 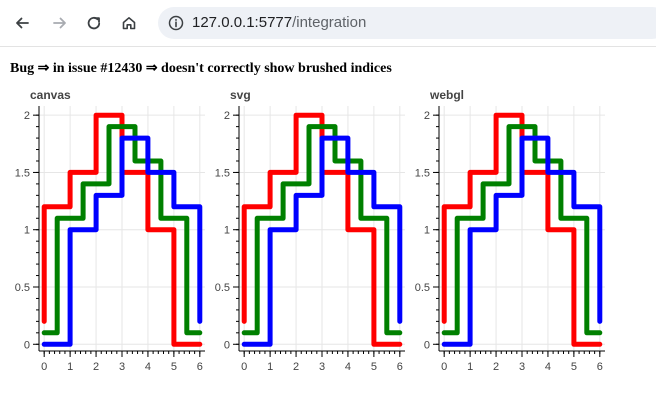 I want to click on info-icon, so click(x=176, y=23).